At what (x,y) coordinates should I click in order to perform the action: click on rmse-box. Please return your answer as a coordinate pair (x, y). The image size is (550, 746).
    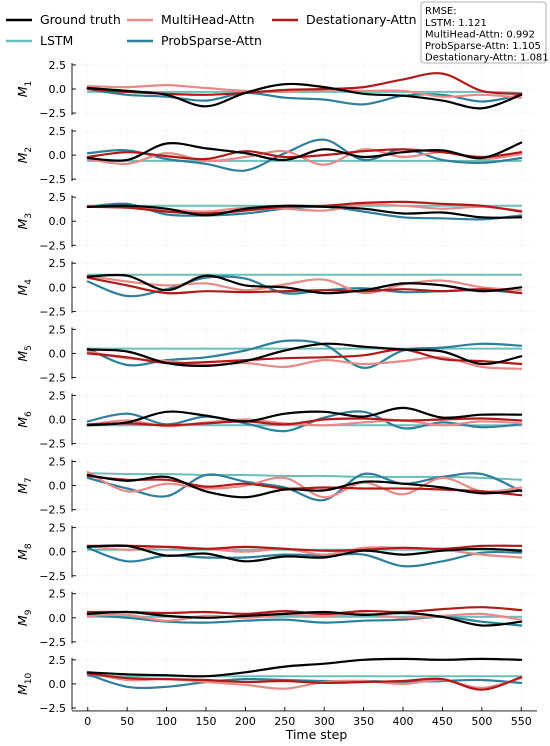
    Looking at the image, I should click on (483, 32).